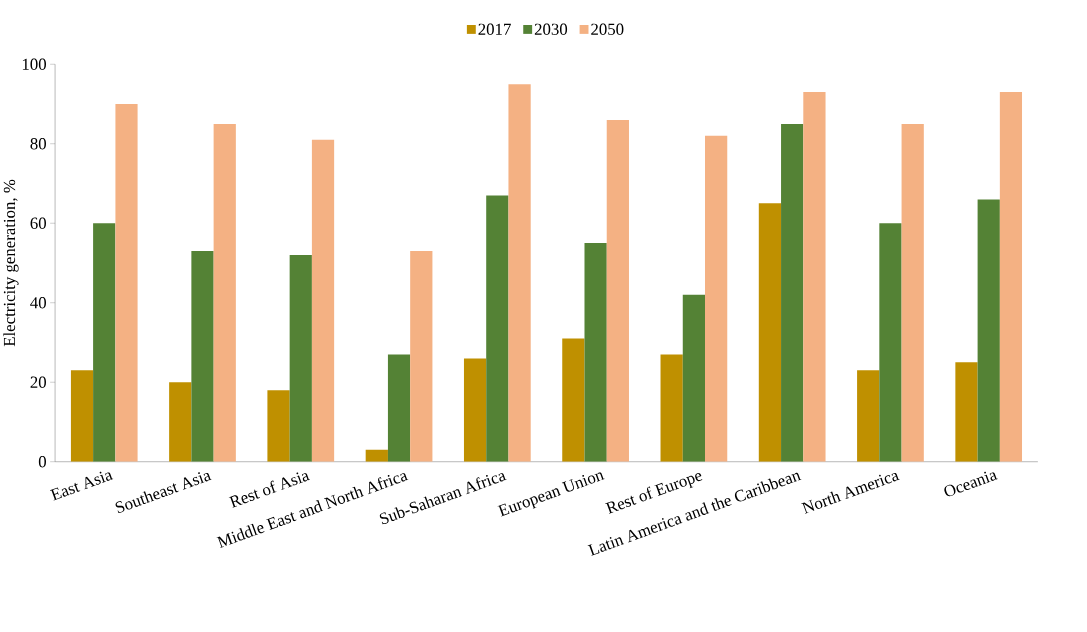 The width and height of the screenshot is (1087, 632). I want to click on y-tick-label: 60, so click(38, 223).